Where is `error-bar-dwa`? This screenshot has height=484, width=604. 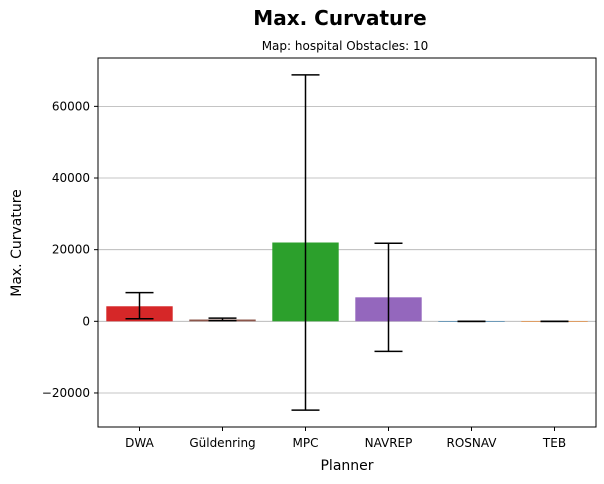 error-bar-dwa is located at coordinates (139, 305).